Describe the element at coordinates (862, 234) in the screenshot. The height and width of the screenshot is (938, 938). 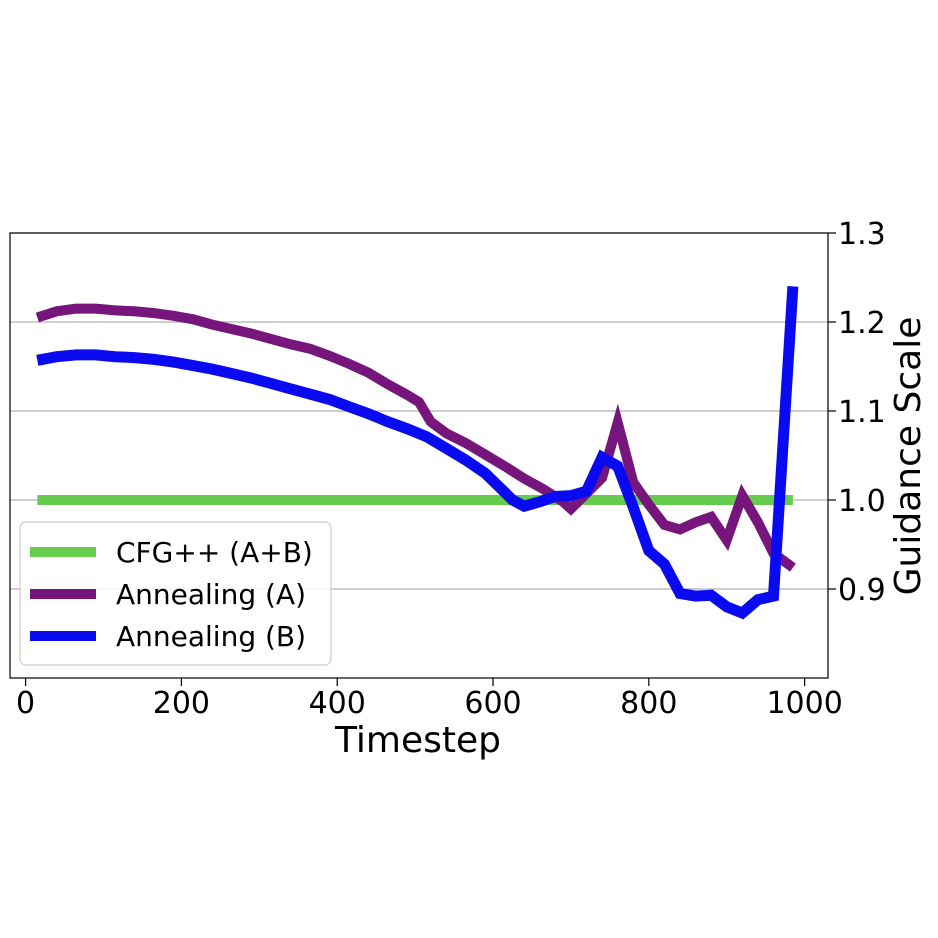
I see `y-tick-label-4: 1.3` at that location.